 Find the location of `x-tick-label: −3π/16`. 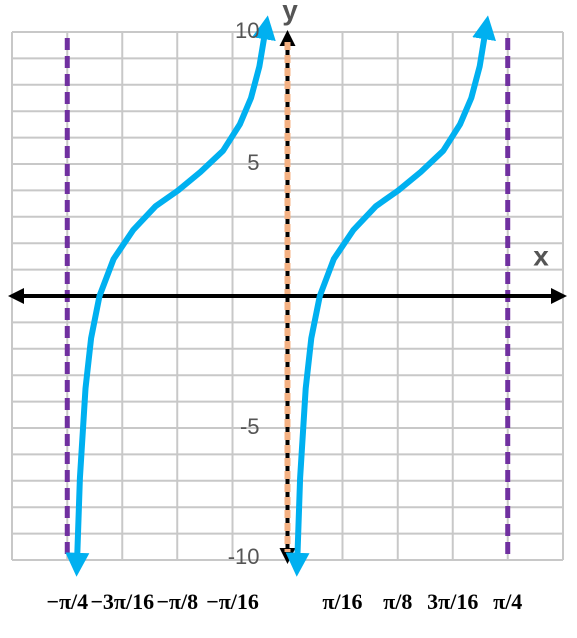

x-tick-label: −3π/16 is located at coordinates (122, 601).